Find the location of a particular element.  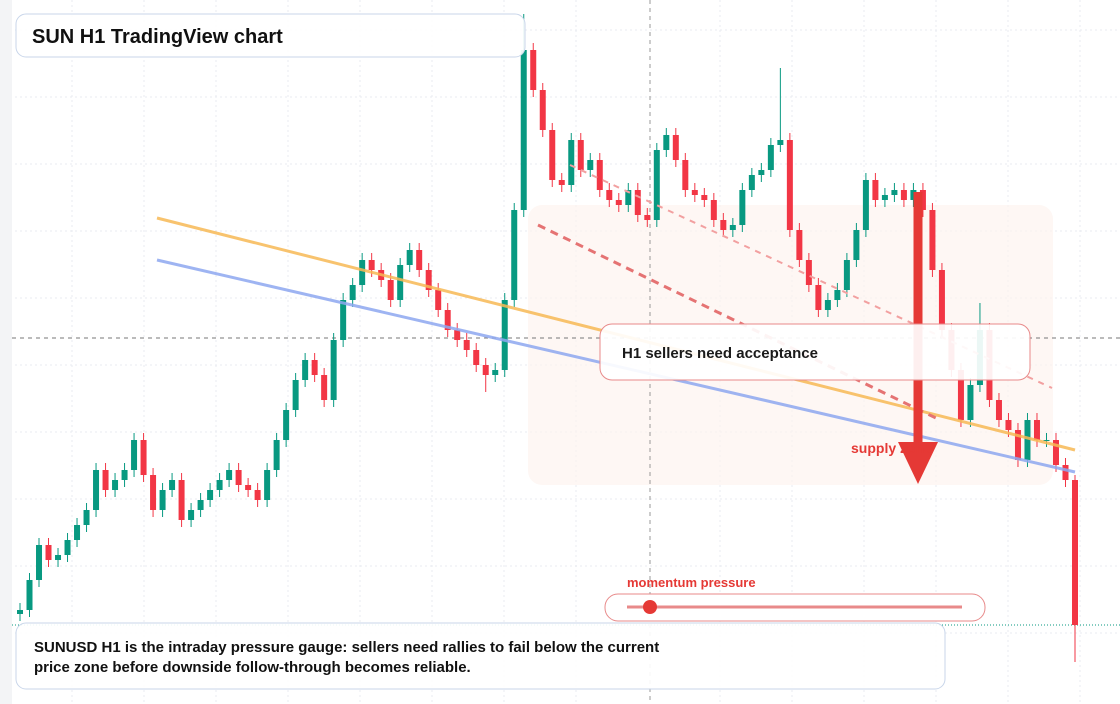

annotation-box is located at coordinates (815, 352).